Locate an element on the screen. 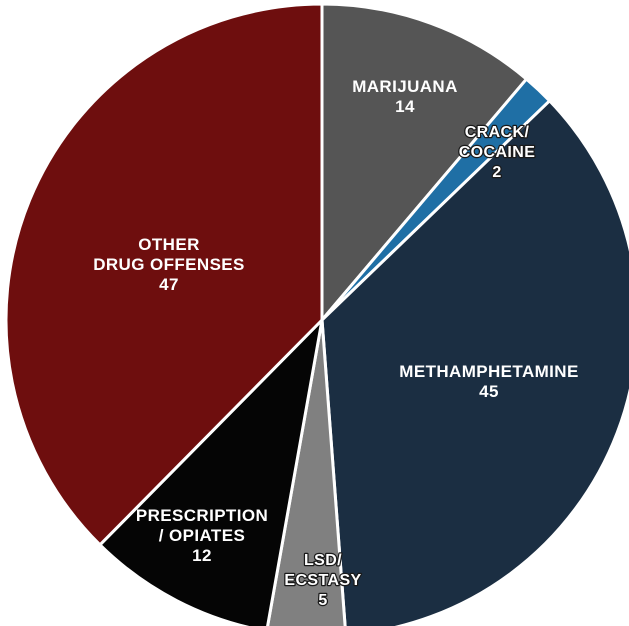  slice-value-2: 45 is located at coordinates (489, 391).